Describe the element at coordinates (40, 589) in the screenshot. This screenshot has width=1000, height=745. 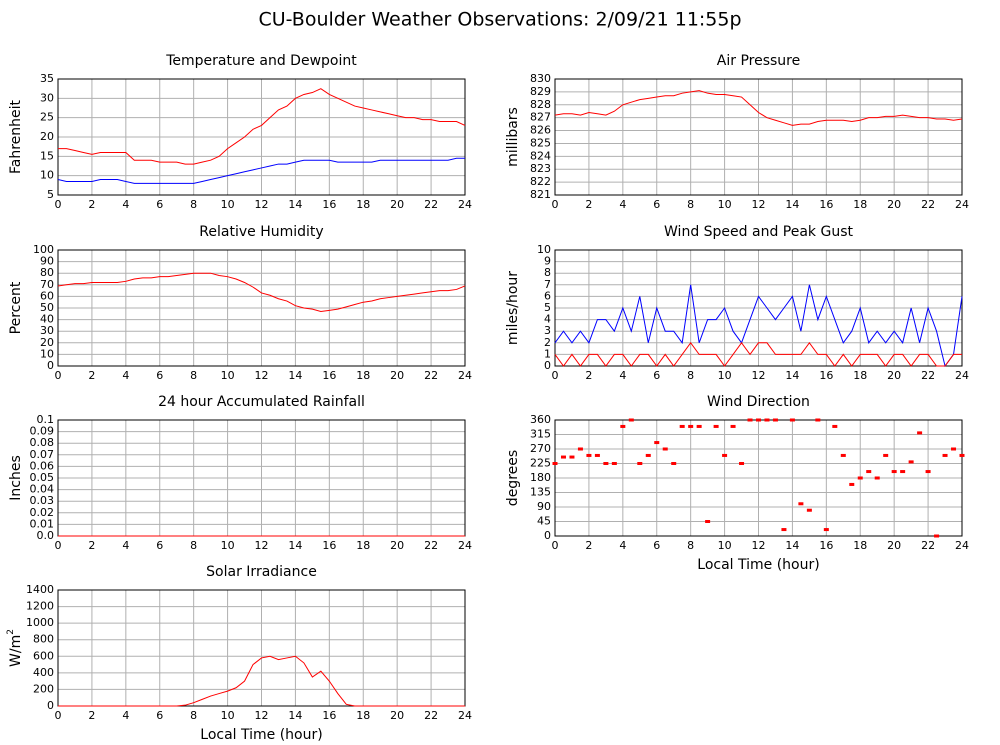
I see `y-tick-label: 1400` at that location.